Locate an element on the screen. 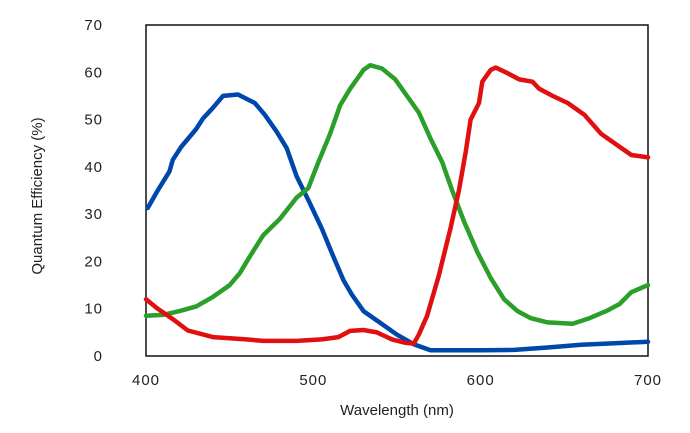 The image size is (690, 433). x-axis-title: Wavelength (nm) is located at coordinates (397, 410).